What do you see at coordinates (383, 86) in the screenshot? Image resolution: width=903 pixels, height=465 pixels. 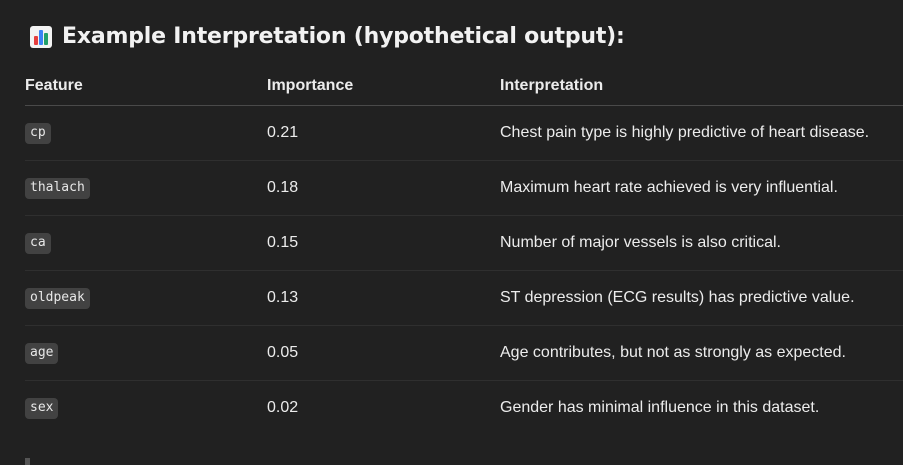 I see `header-importance: Importance` at bounding box center [383, 86].